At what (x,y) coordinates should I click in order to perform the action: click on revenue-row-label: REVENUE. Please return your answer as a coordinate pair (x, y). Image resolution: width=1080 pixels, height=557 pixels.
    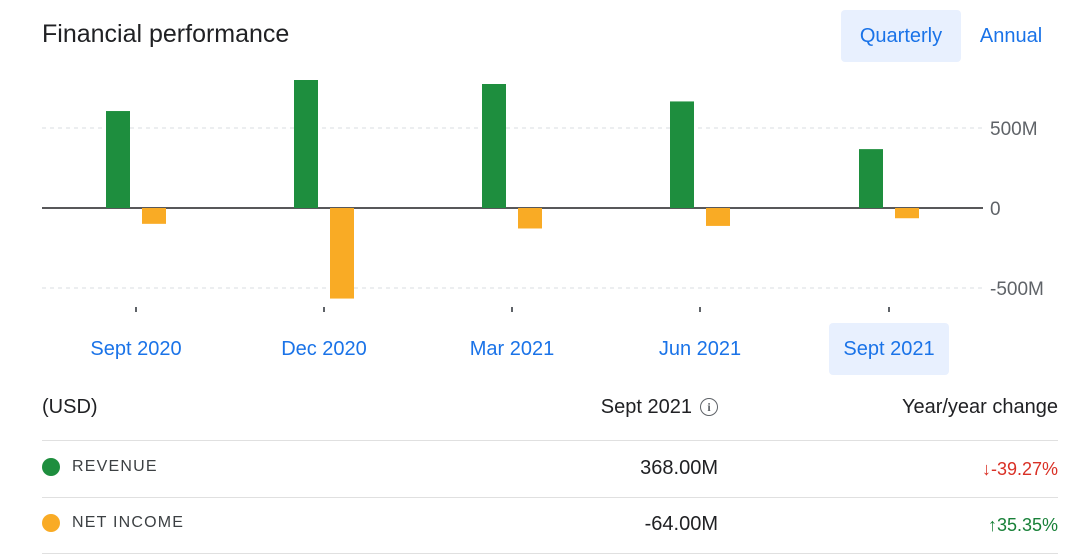
    Looking at the image, I should click on (100, 467).